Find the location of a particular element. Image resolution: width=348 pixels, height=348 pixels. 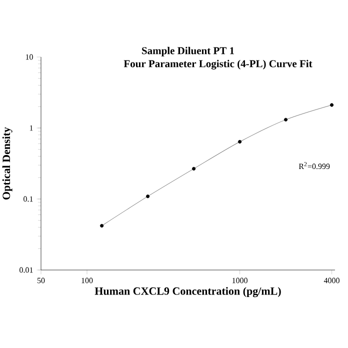

y-tick-label: 0.1 is located at coordinates (28, 199).